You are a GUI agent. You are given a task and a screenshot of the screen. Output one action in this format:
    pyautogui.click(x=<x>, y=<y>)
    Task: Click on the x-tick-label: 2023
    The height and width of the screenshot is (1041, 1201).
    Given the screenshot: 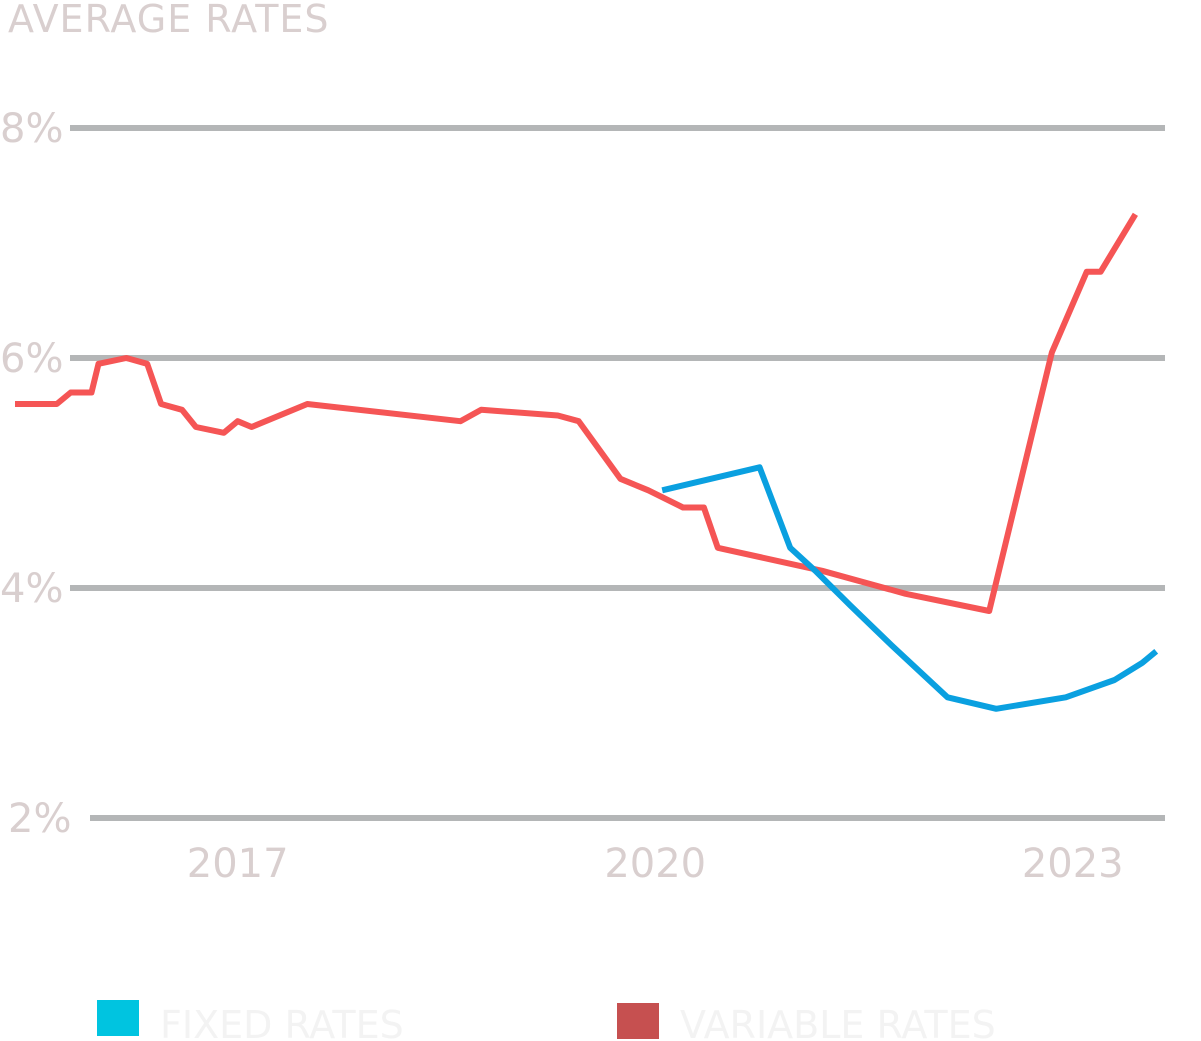 What is the action you would take?
    pyautogui.click(x=1073, y=864)
    